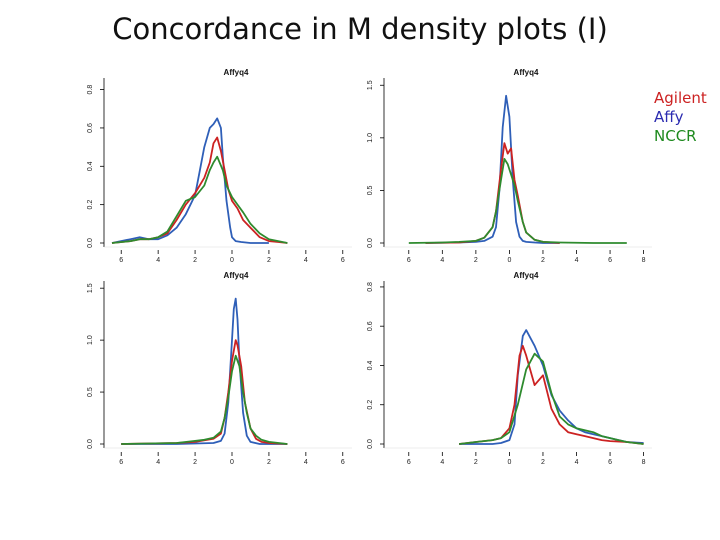  I want to click on panel-title-1: Affyq4, so click(236, 72).